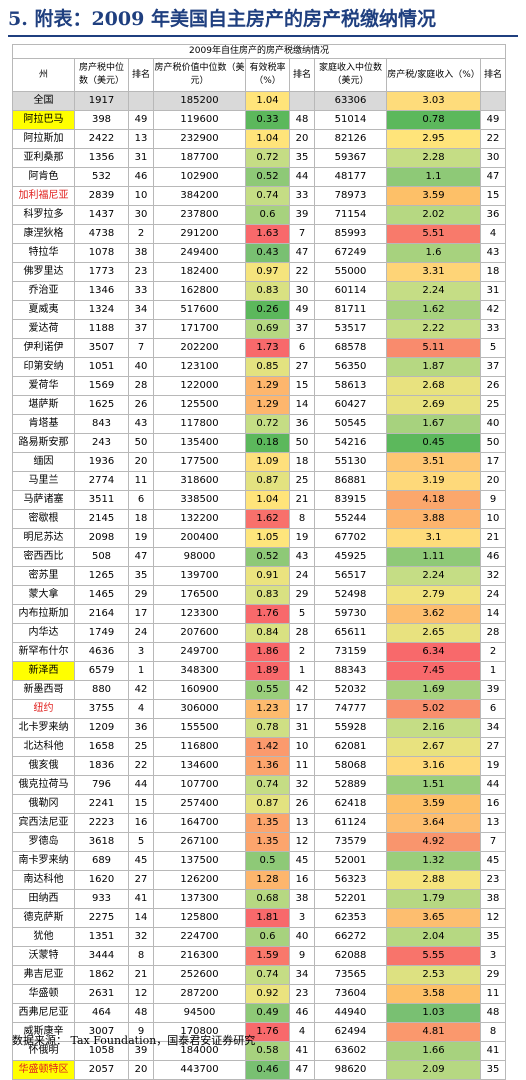  What do you see at coordinates (259, 51) in the screenshot?
I see `table-caption: 2009年自住房产的房产税缴纳情况` at bounding box center [259, 51].